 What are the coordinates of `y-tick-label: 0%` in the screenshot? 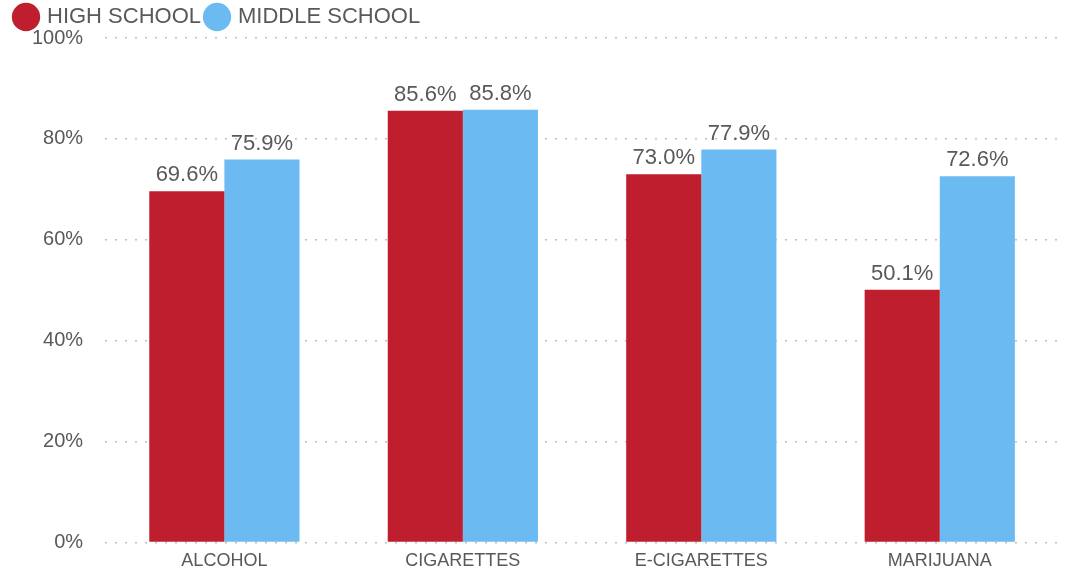 It's located at (69, 540).